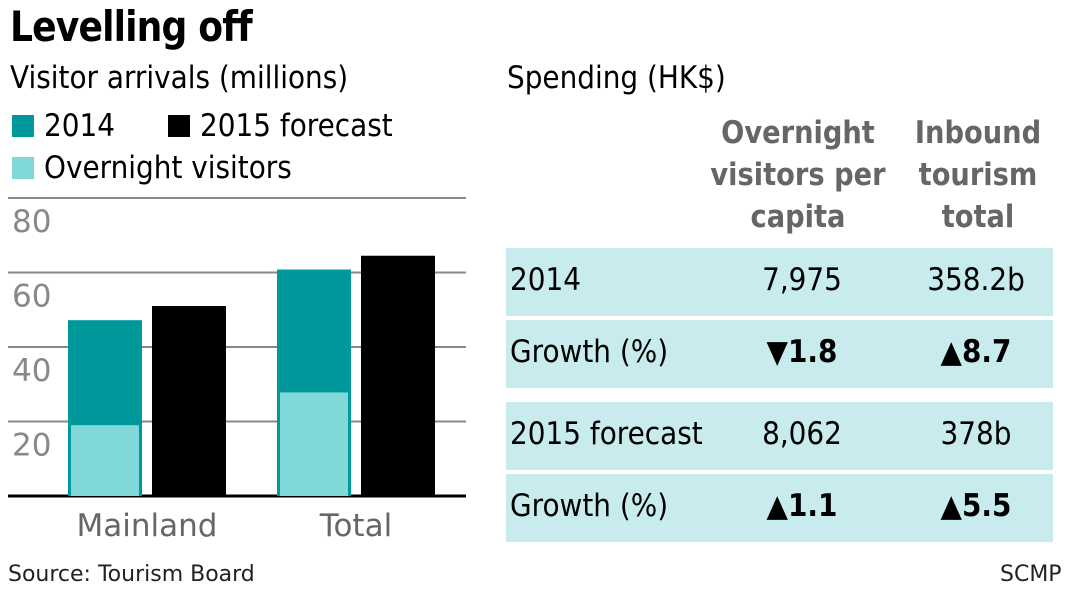 This screenshot has height=592, width=1067. What do you see at coordinates (189, 401) in the screenshot?
I see `bar-2015-forecast-mainland` at bounding box center [189, 401].